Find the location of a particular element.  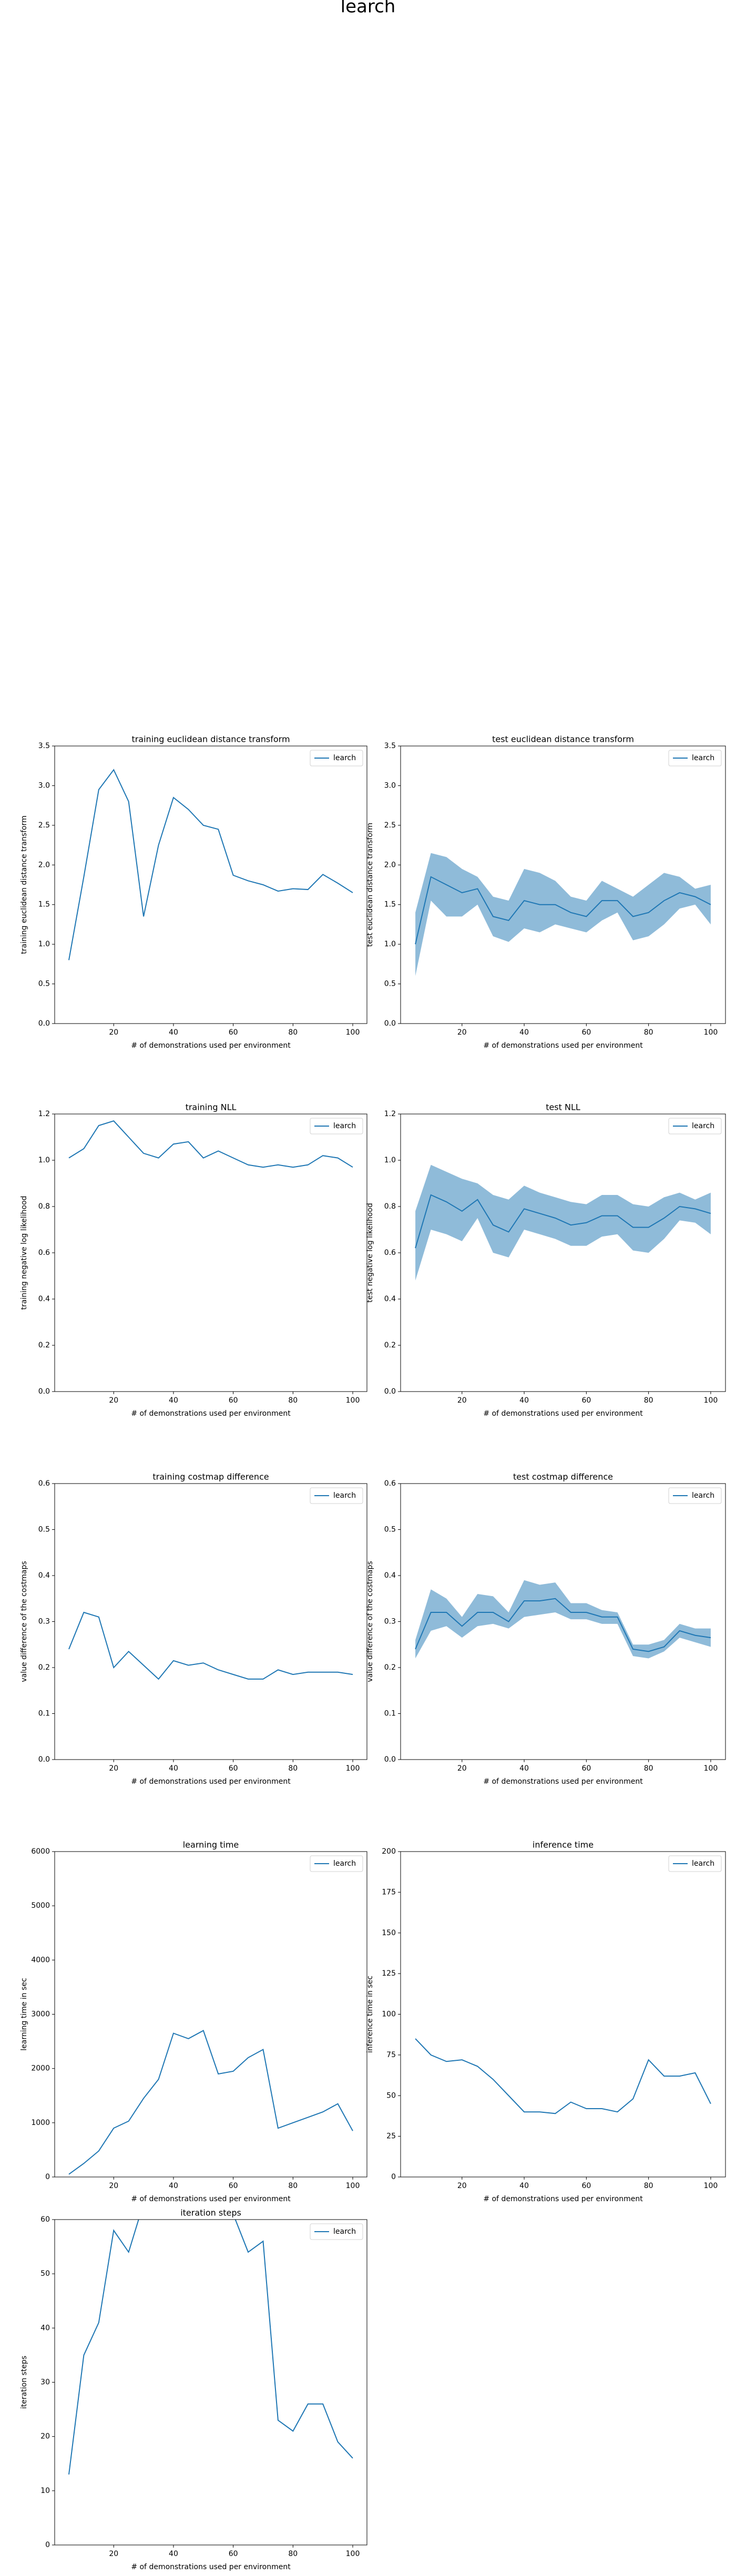

y-tick-label: 2.0 is located at coordinates (44, 865).